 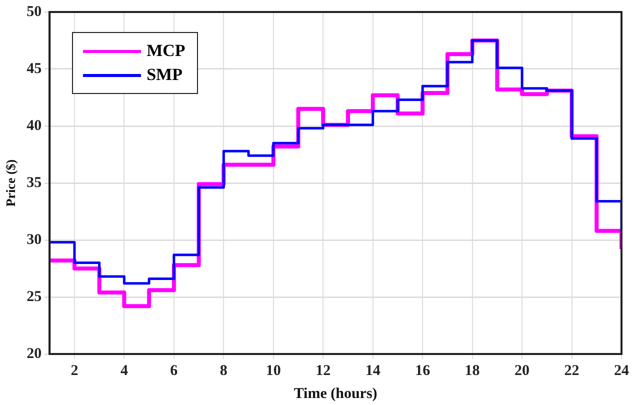 I want to click on x-tick-label: 12, so click(x=323, y=370).